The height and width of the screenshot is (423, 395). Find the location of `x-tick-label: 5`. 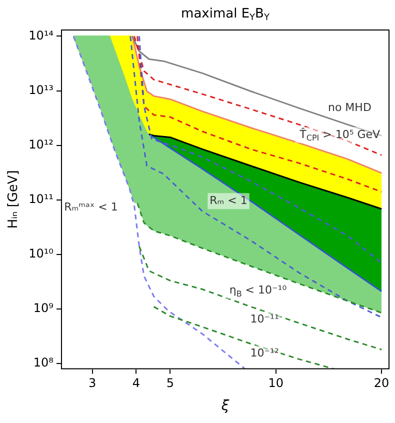

x-tick-label: 5 is located at coordinates (170, 383).